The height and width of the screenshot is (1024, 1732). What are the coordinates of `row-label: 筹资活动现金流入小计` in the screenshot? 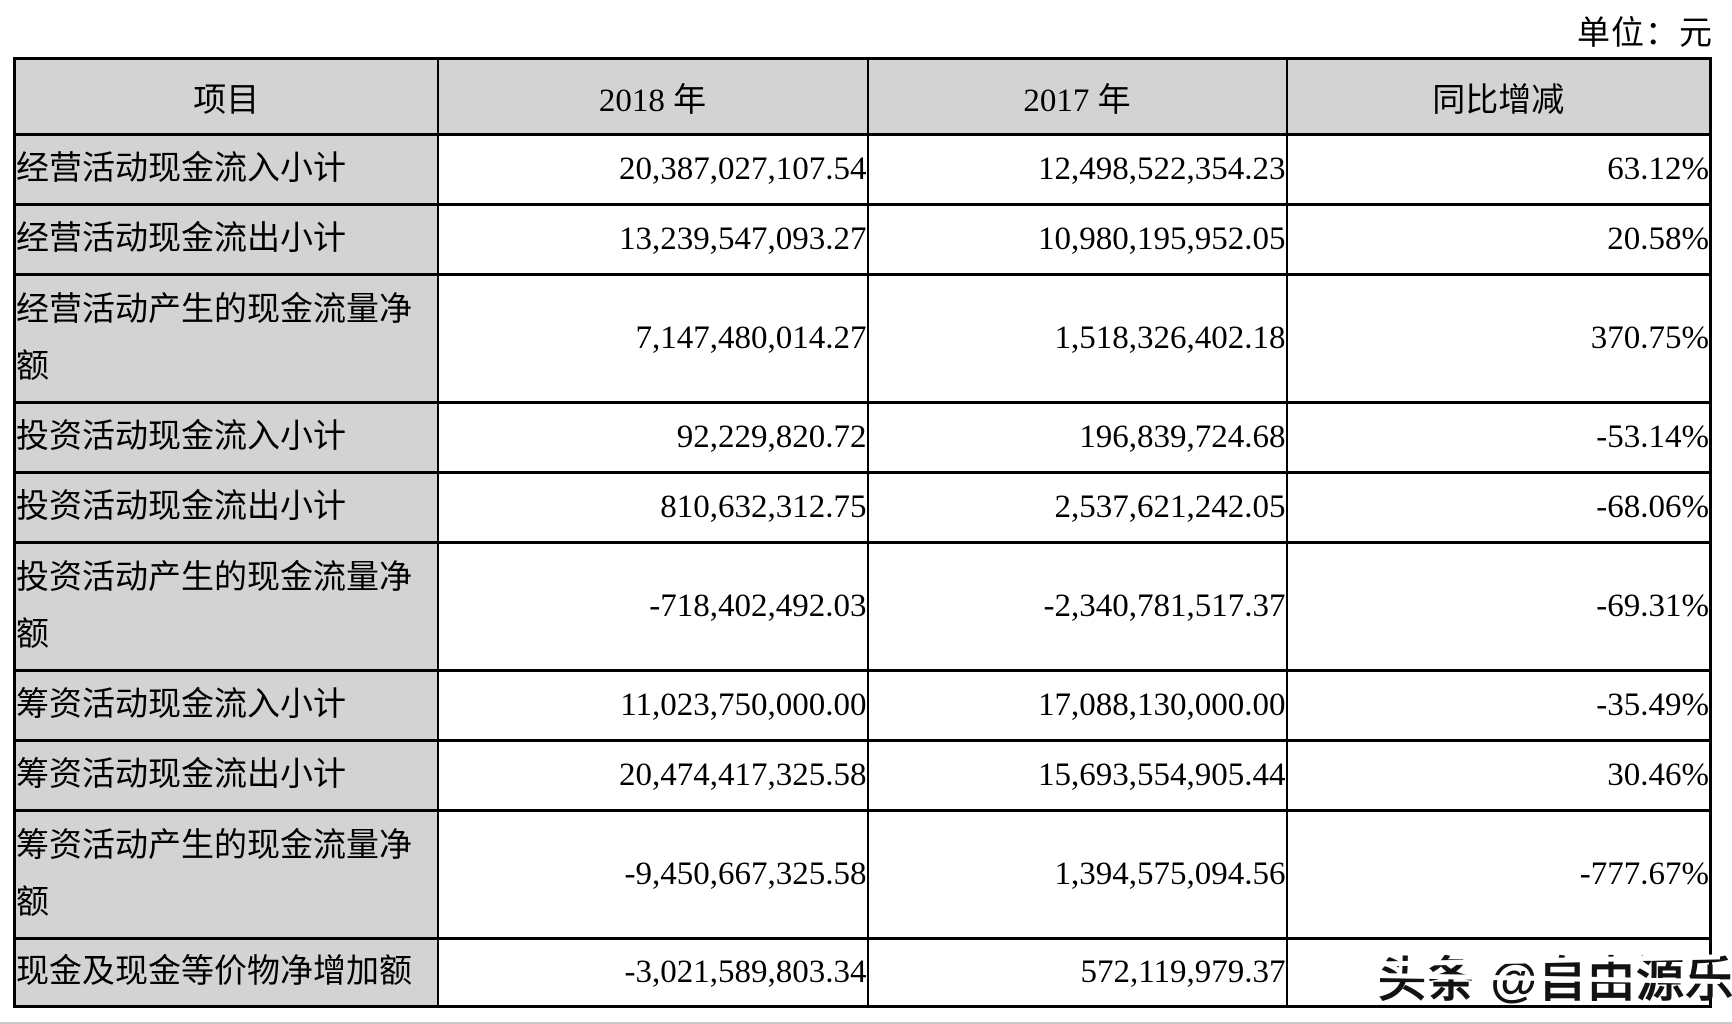 It's located at (226, 705).